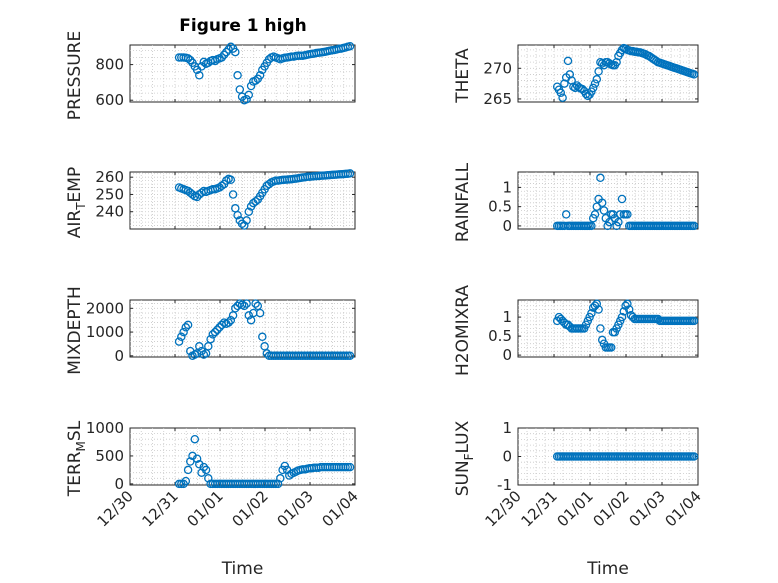 This screenshot has width=778, height=583. What do you see at coordinates (575, 508) in the screenshot?
I see `x-tick-label: 01/01` at bounding box center [575, 508].